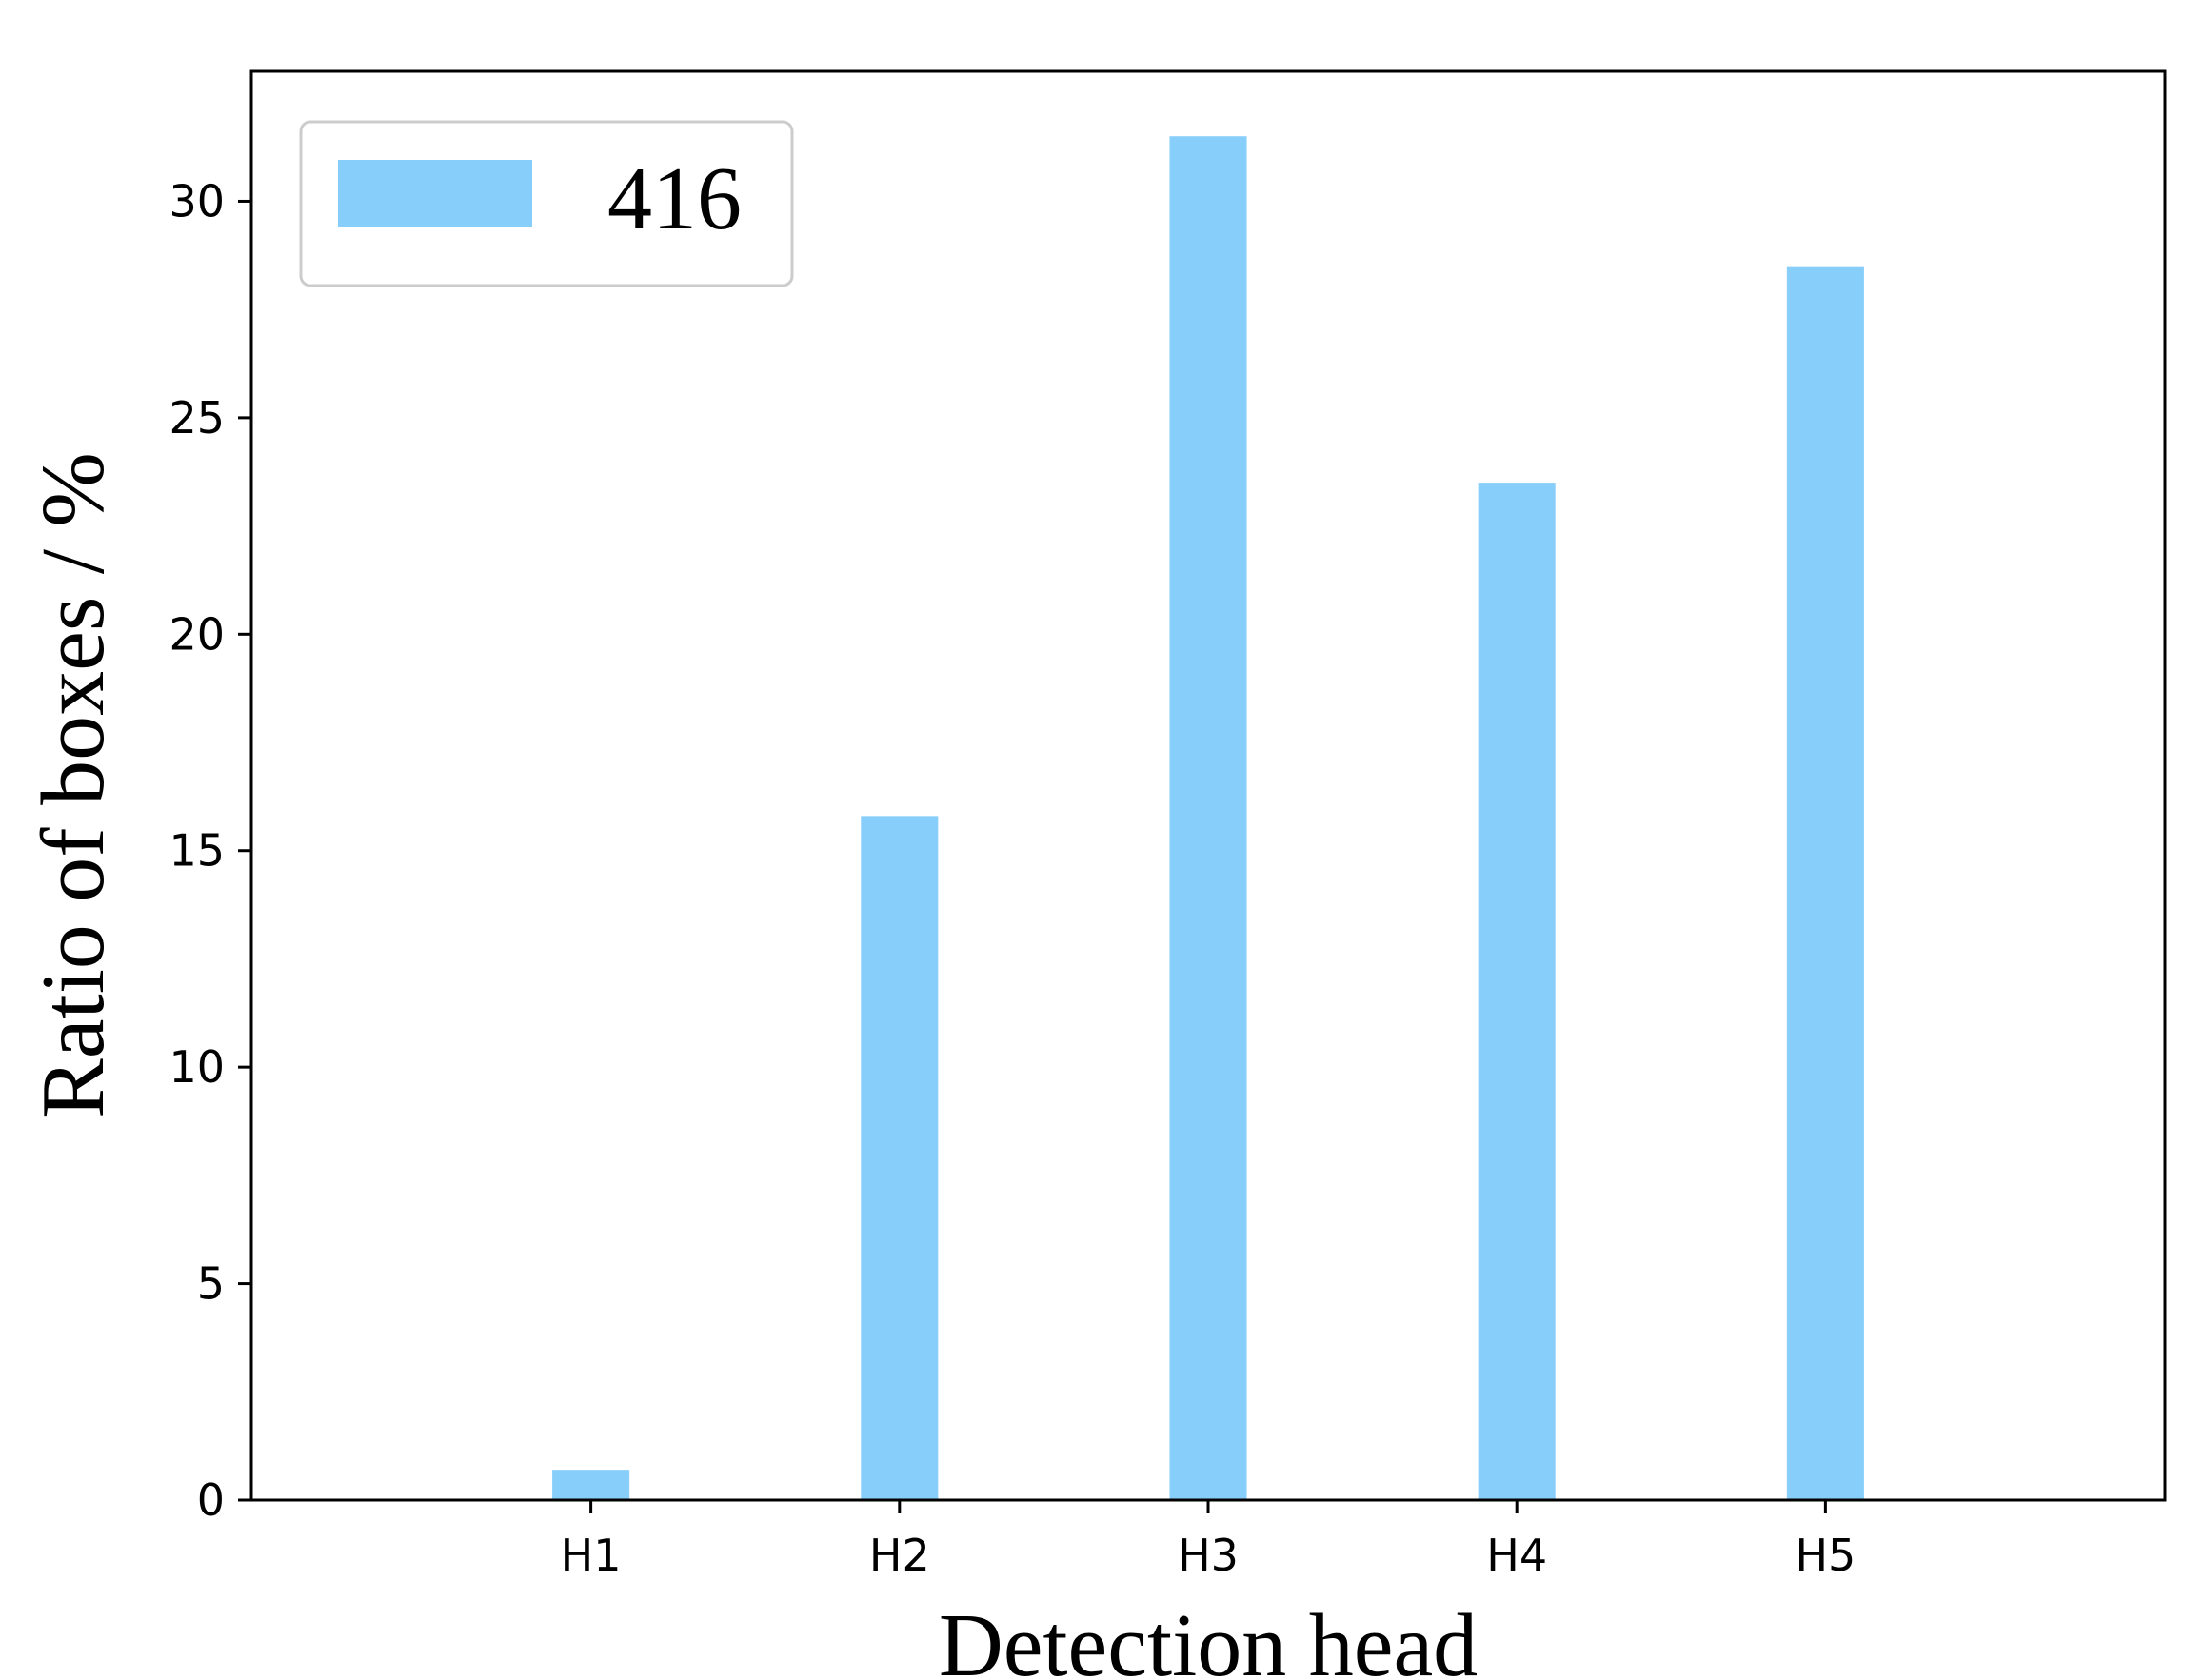 This screenshot has width=2205, height=1680. I want to click on x-axis-ticks: H1 H2 H3 H4 H5, so click(1208, 1541).